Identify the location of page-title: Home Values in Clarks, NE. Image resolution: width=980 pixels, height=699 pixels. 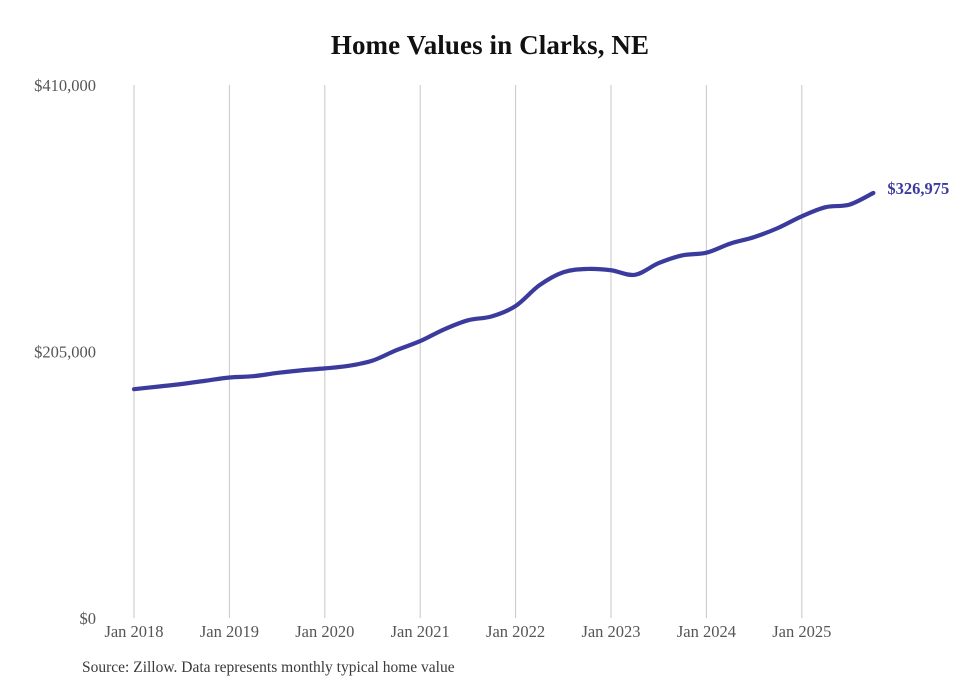
(490, 45).